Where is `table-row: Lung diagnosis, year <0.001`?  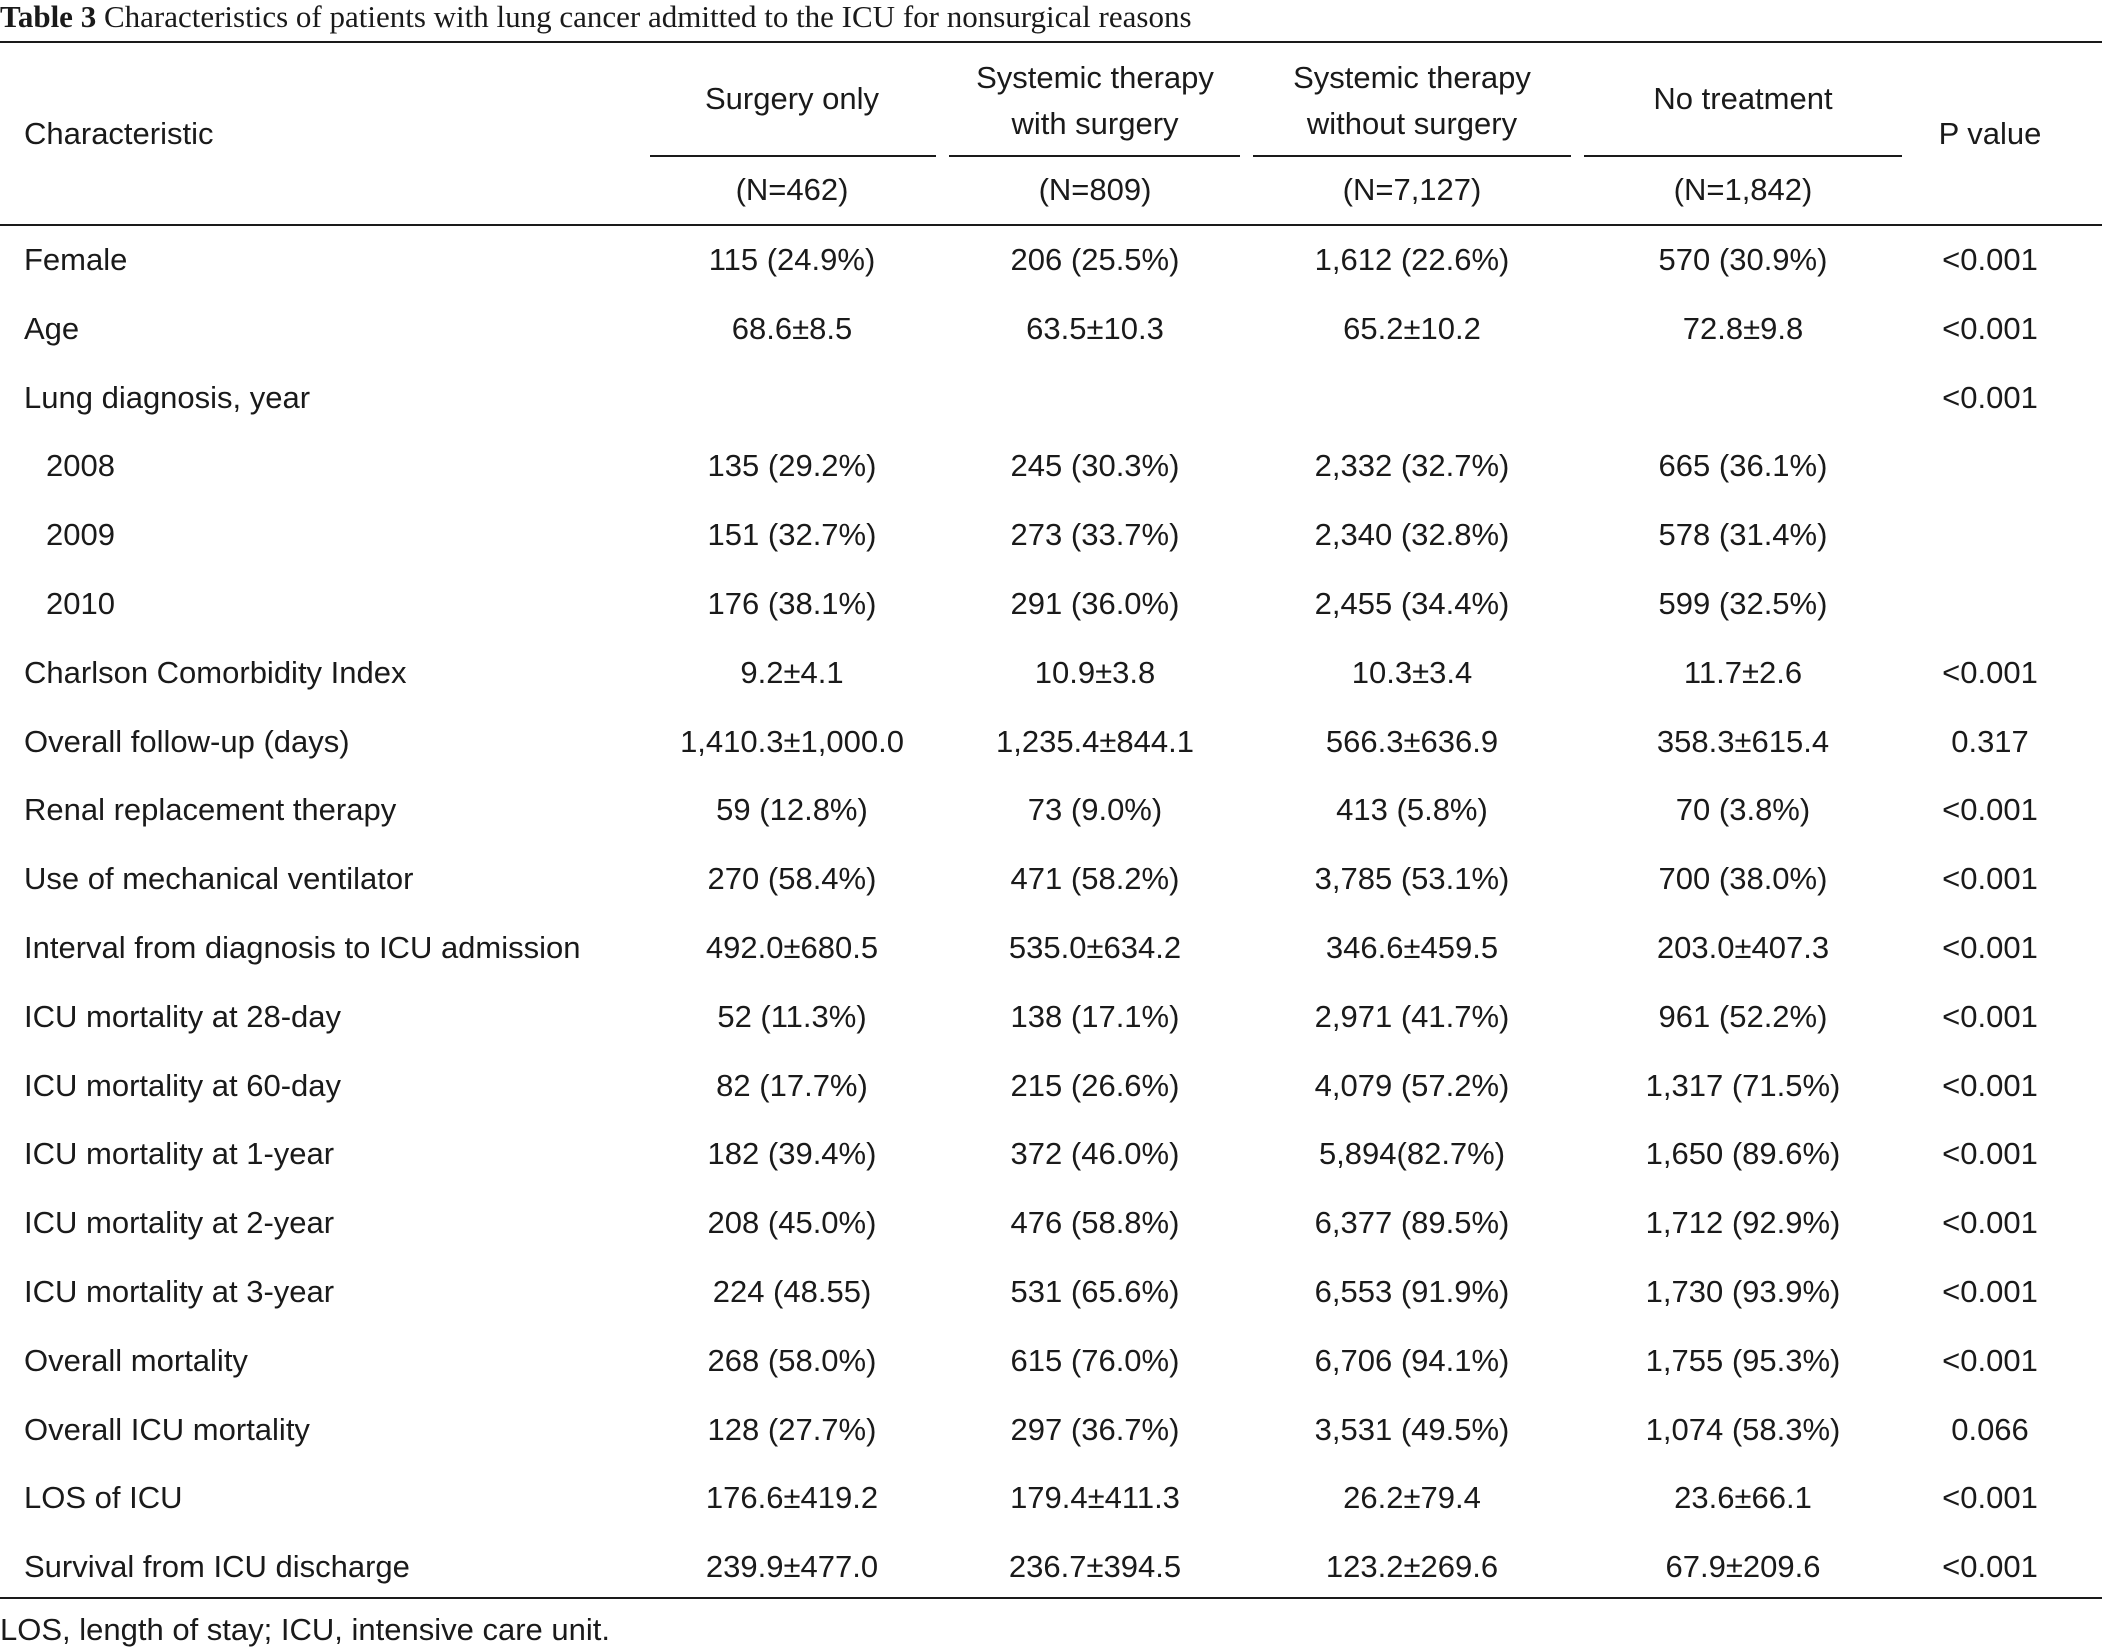
table-row: Lung diagnosis, year <0.001 is located at coordinates (1051, 398).